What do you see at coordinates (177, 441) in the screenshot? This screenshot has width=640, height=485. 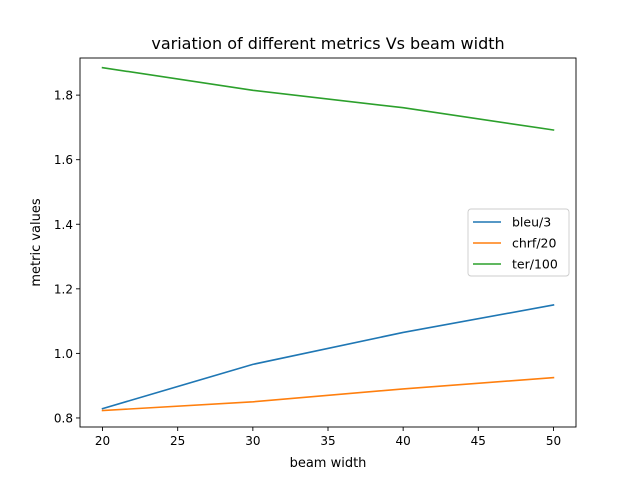 I see `x-tick-label: 25` at bounding box center [177, 441].